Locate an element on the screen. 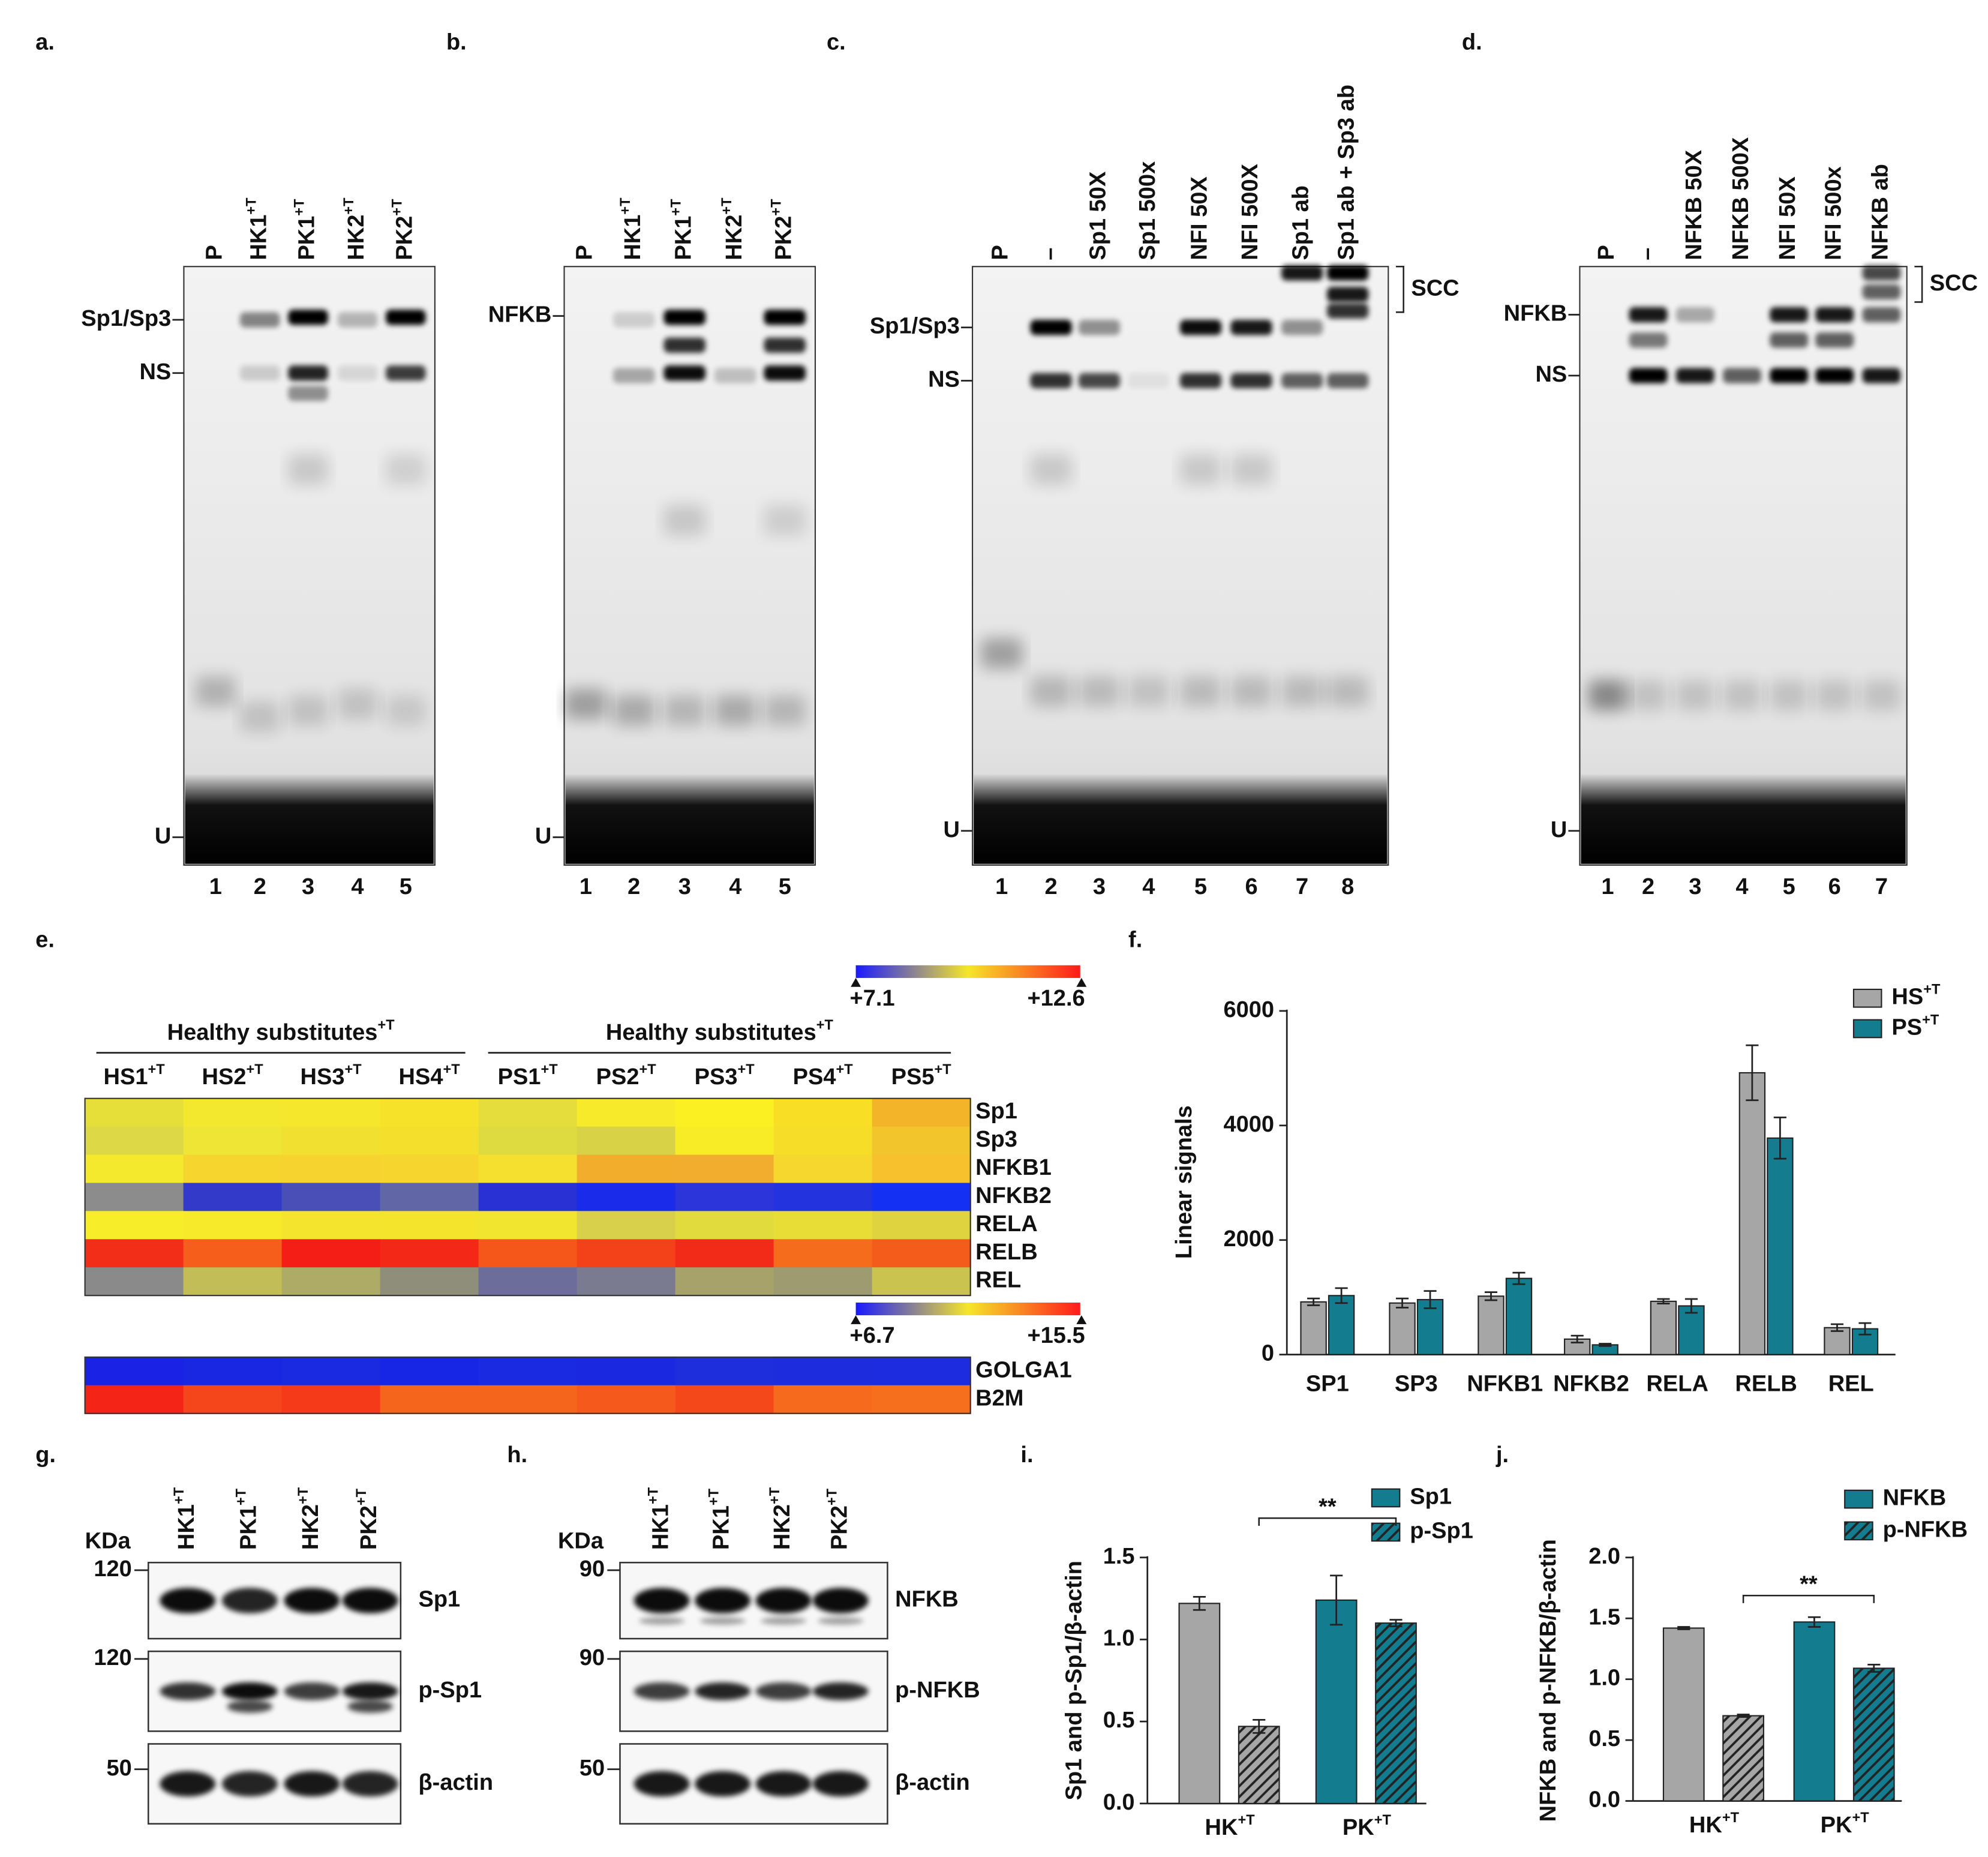 This screenshot has width=1988, height=1857. lane-header: Sp1 50X is located at coordinates (1097, 215).